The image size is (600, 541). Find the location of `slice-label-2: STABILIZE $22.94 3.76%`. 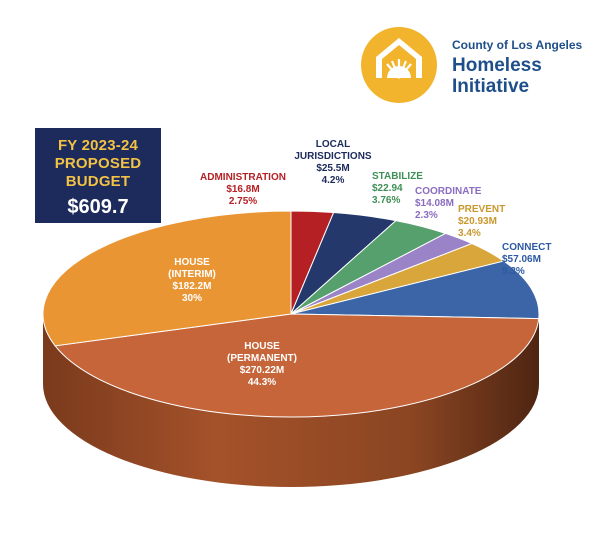

slice-label-2: STABILIZE $22.94 3.76% is located at coordinates (397, 188).